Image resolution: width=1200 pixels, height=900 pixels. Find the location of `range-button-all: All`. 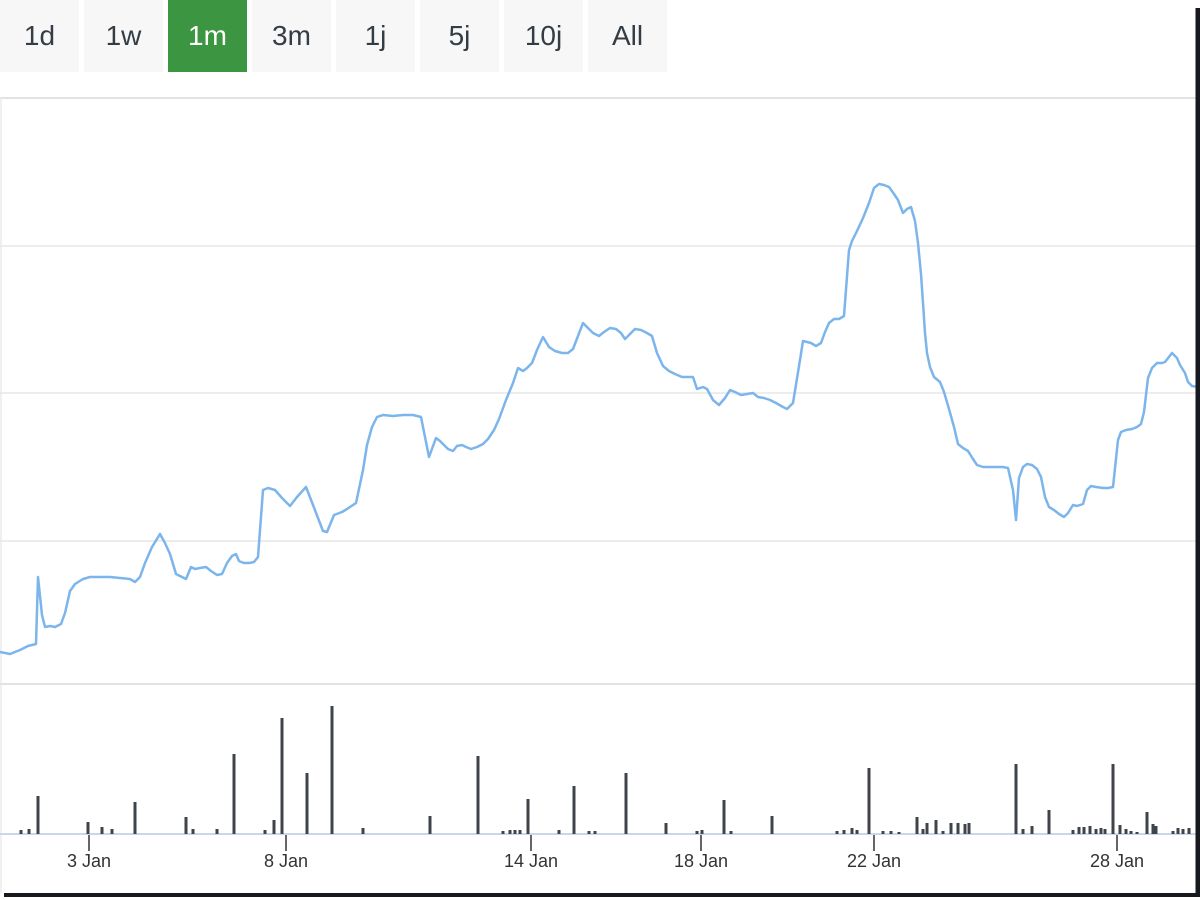

range-button-all: All is located at coordinates (627, 36).